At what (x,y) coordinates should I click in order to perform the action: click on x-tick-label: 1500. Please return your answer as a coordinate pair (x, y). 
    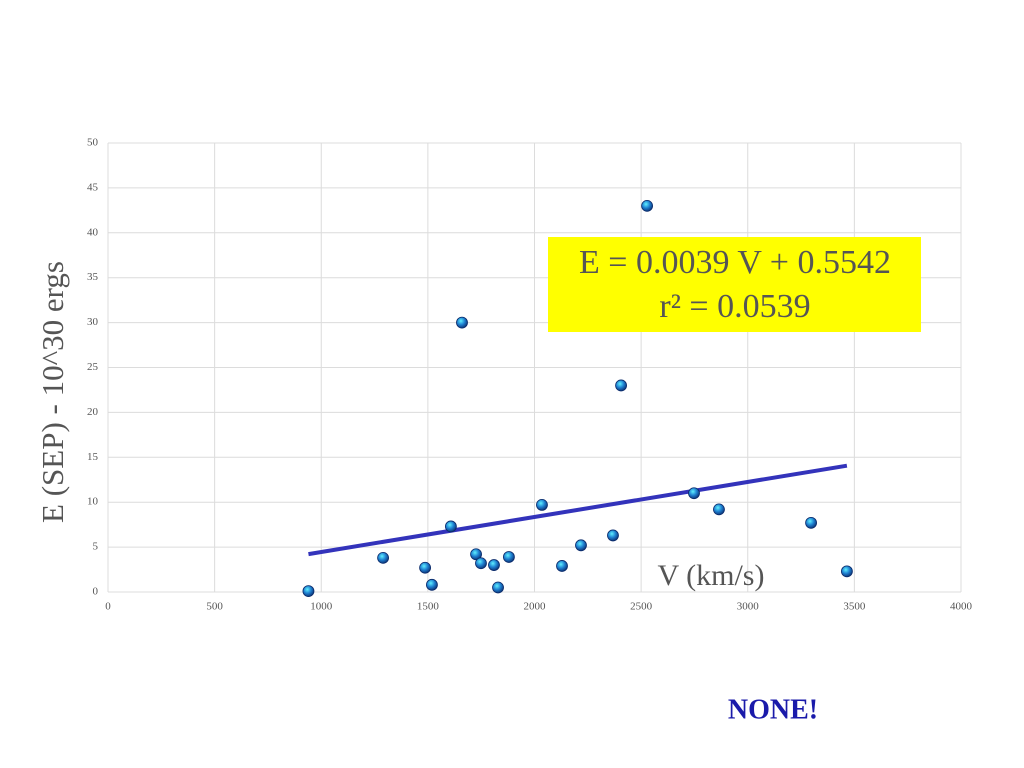
    Looking at the image, I should click on (428, 607).